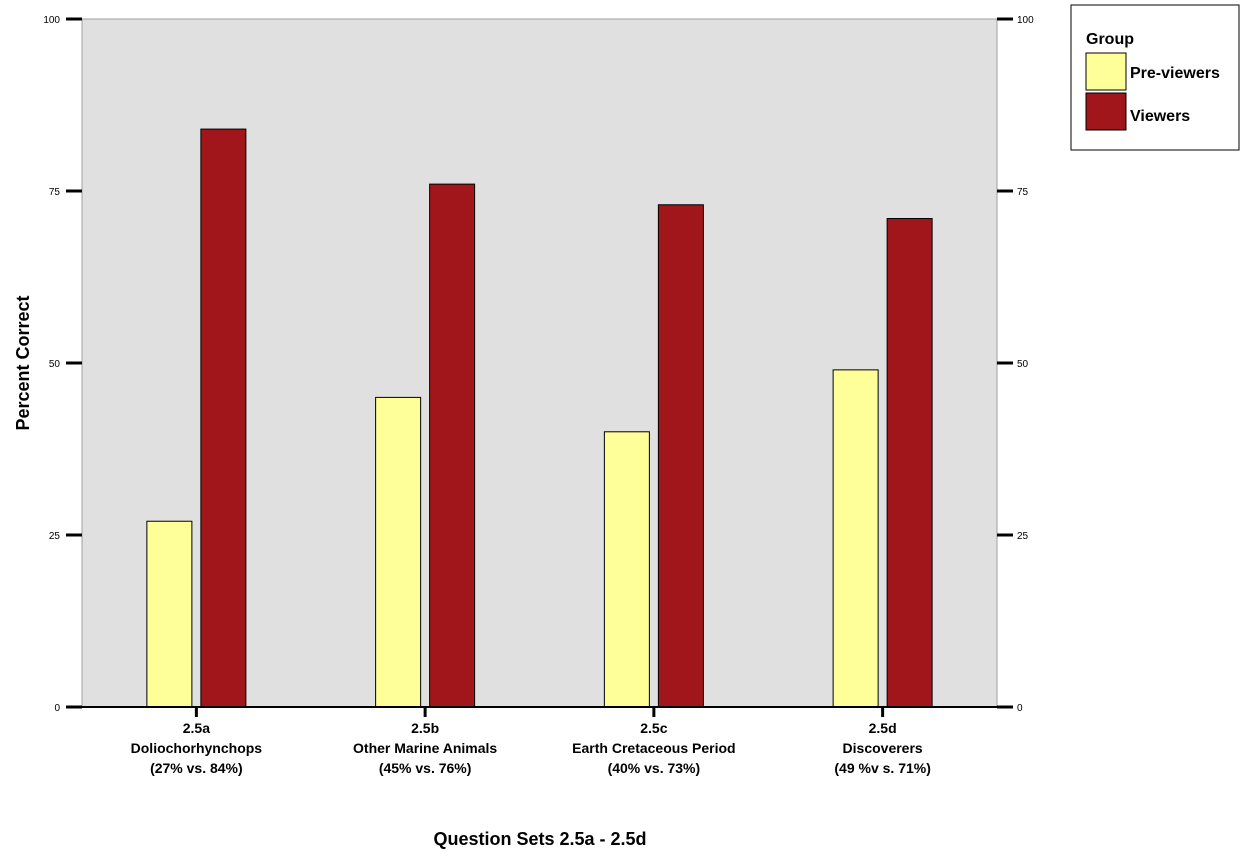  What do you see at coordinates (653, 748) in the screenshot?
I see `category-label-25c-line2: Earth Cretaceous Period` at bounding box center [653, 748].